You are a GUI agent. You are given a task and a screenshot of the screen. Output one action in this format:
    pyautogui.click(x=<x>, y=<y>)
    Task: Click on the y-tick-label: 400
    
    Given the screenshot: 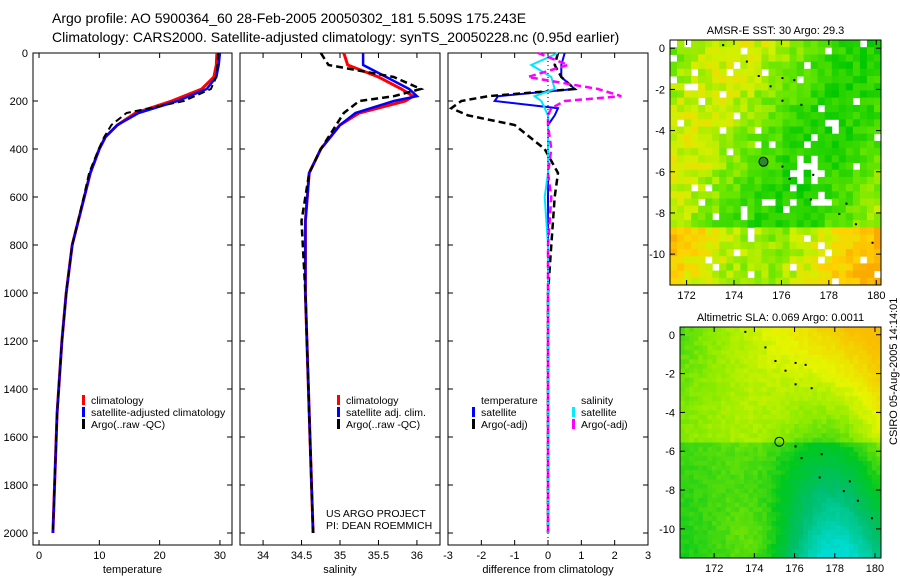 What is the action you would take?
    pyautogui.click(x=19, y=150)
    